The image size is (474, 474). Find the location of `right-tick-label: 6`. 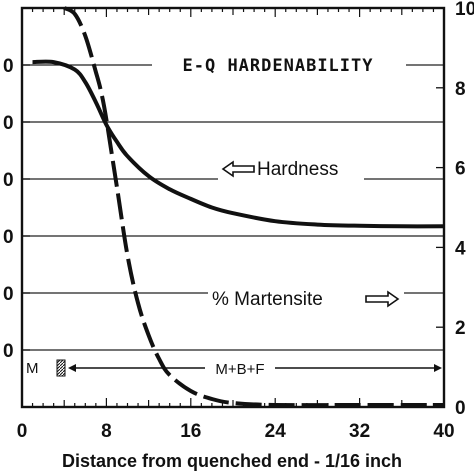

right-tick-label: 6 is located at coordinates (460, 169).